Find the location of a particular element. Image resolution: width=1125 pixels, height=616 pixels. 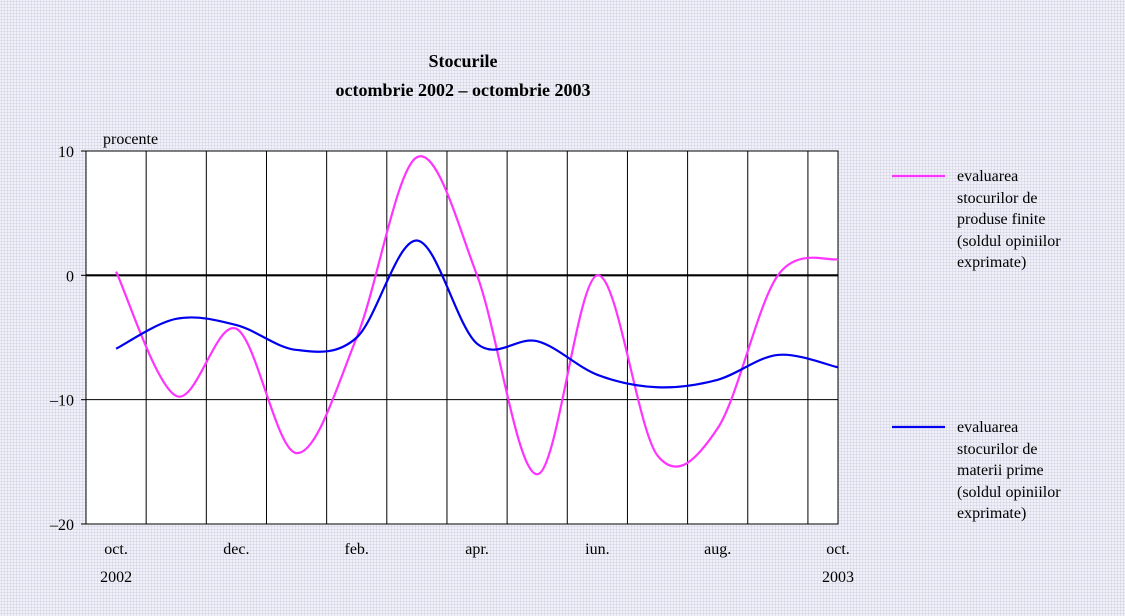

x-tick-label-line: apr. is located at coordinates (477, 549).